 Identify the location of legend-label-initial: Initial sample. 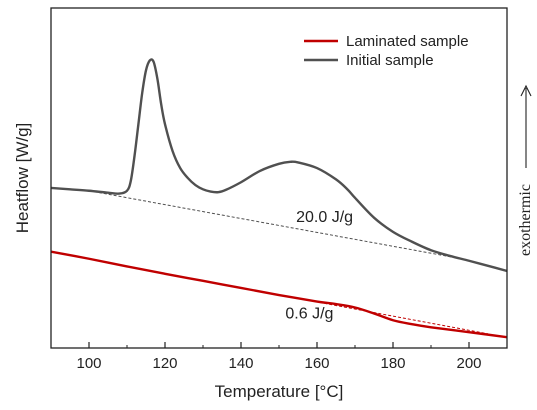
(390, 60).